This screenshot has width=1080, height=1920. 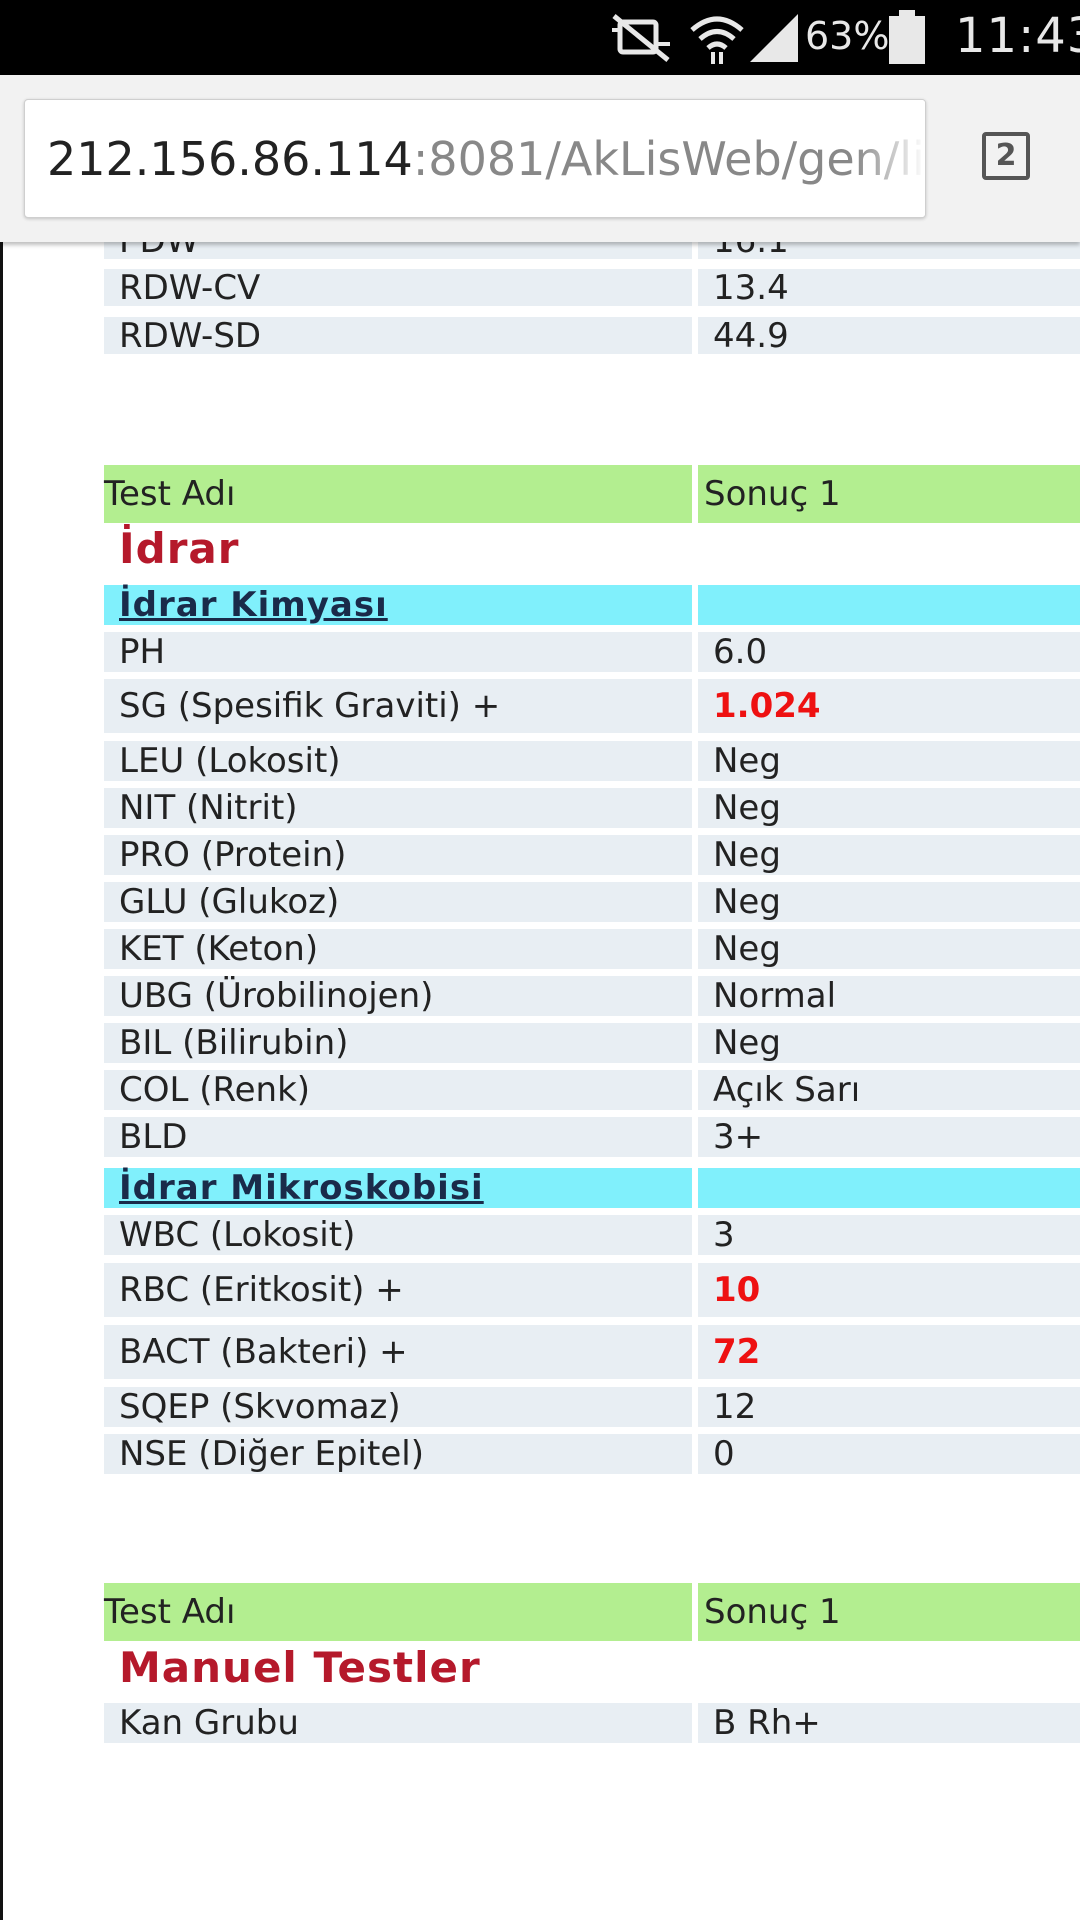 What do you see at coordinates (398, 808) in the screenshot?
I see `test-name-cell: NIT (Nitrit)` at bounding box center [398, 808].